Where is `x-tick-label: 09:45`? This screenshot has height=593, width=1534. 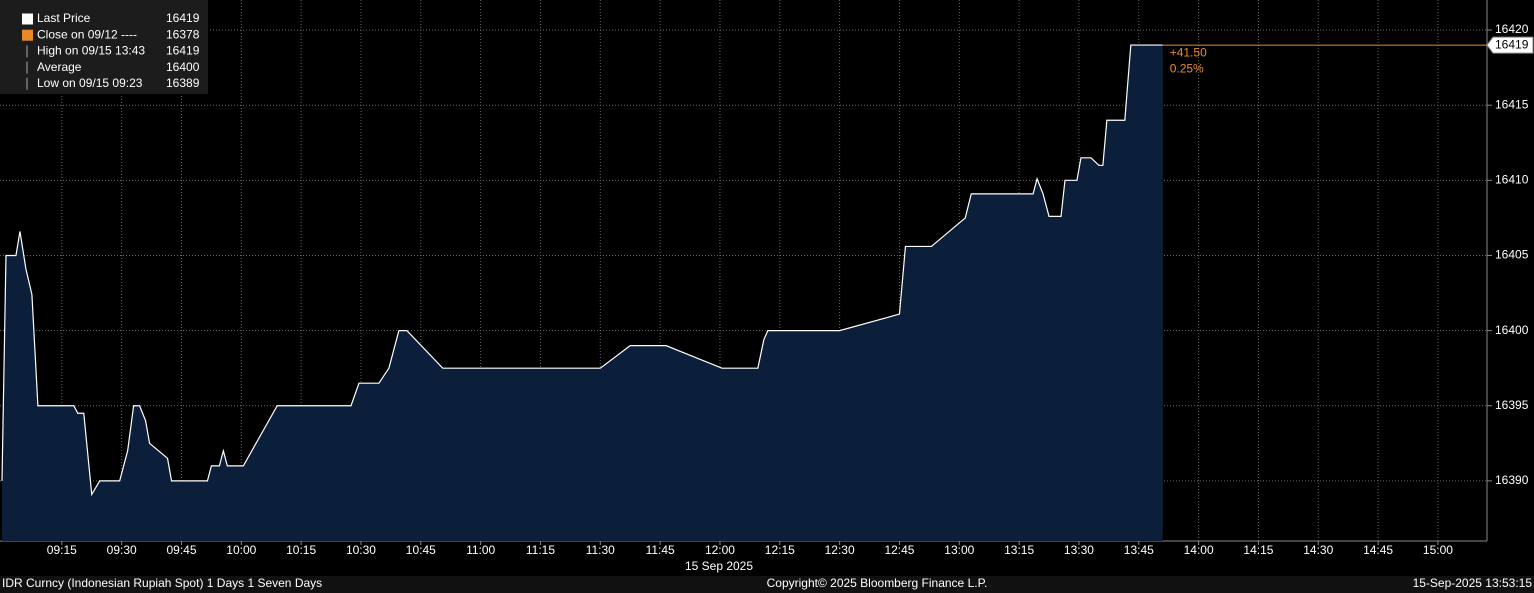
x-tick-label: 09:45 is located at coordinates (181, 550).